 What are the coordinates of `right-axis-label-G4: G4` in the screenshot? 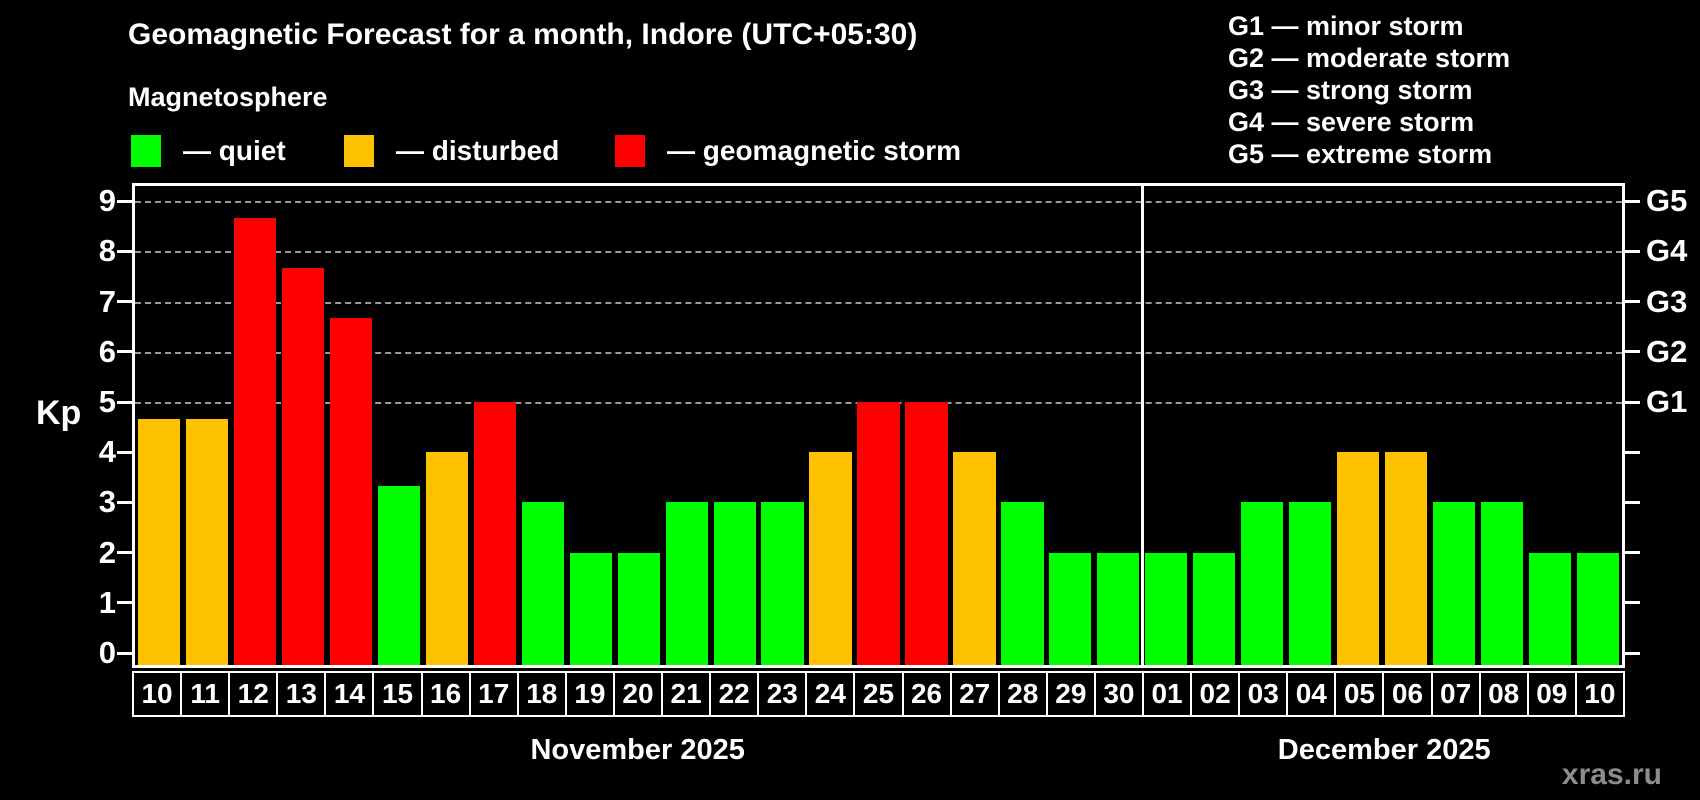 It's located at (1667, 251).